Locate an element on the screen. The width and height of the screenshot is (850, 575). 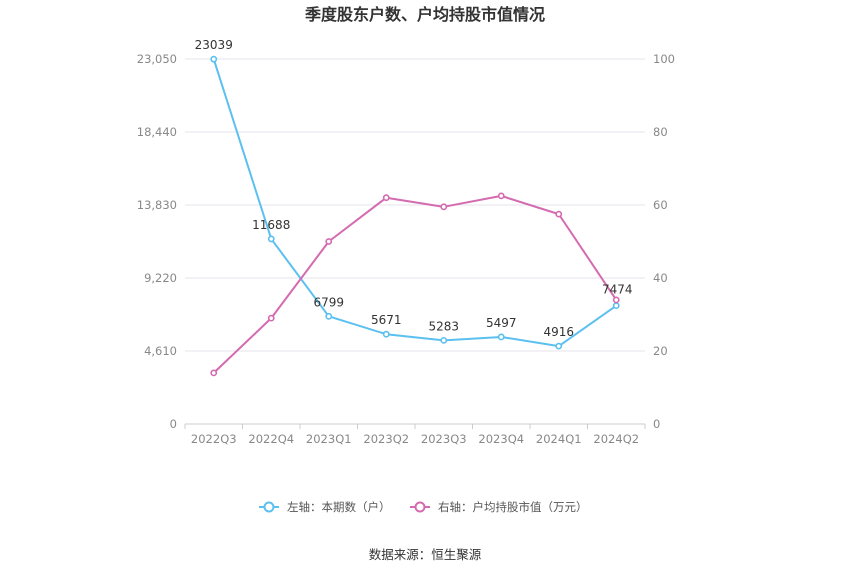
x-tick-label: 2022Q3 is located at coordinates (214, 439).